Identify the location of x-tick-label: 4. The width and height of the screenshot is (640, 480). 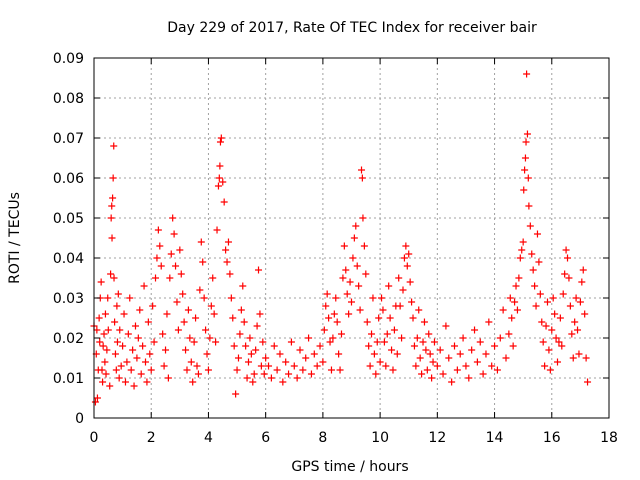
(208, 438).